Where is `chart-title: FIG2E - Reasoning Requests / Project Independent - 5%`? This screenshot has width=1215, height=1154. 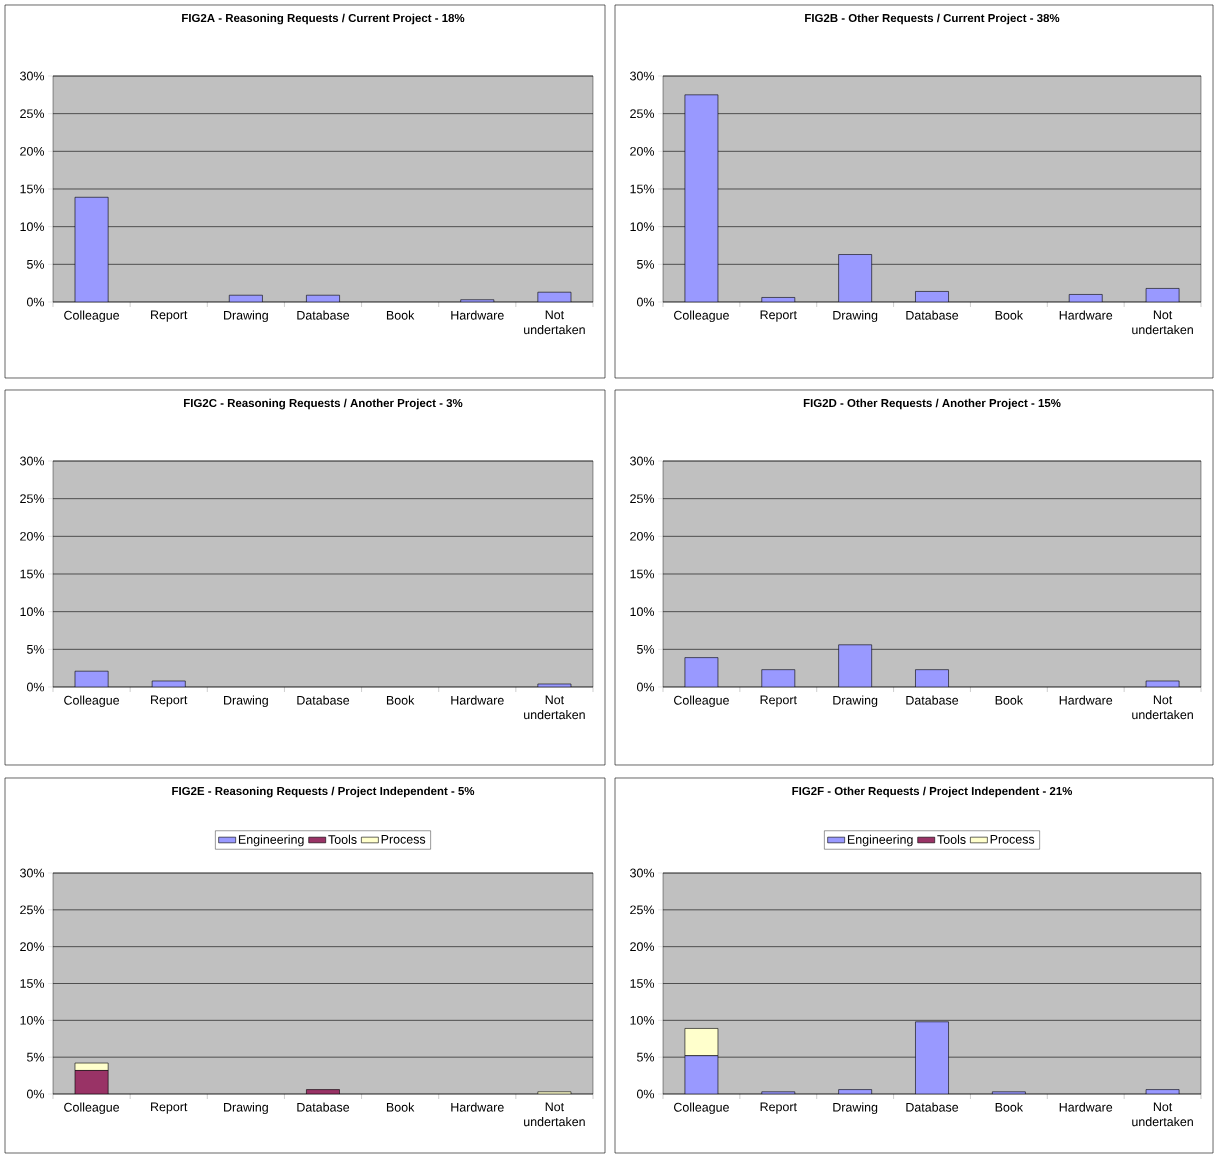
chart-title: FIG2E - Reasoning Requests / Project Independent - 5% is located at coordinates (323, 792).